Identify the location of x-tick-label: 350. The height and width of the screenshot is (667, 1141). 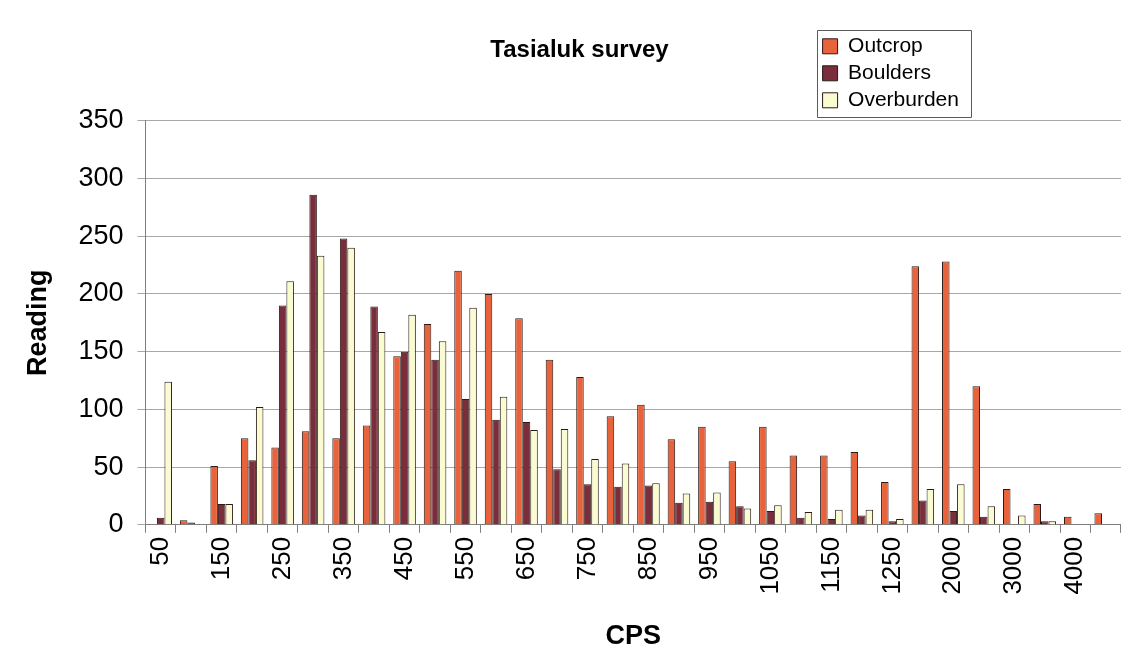
(341, 558).